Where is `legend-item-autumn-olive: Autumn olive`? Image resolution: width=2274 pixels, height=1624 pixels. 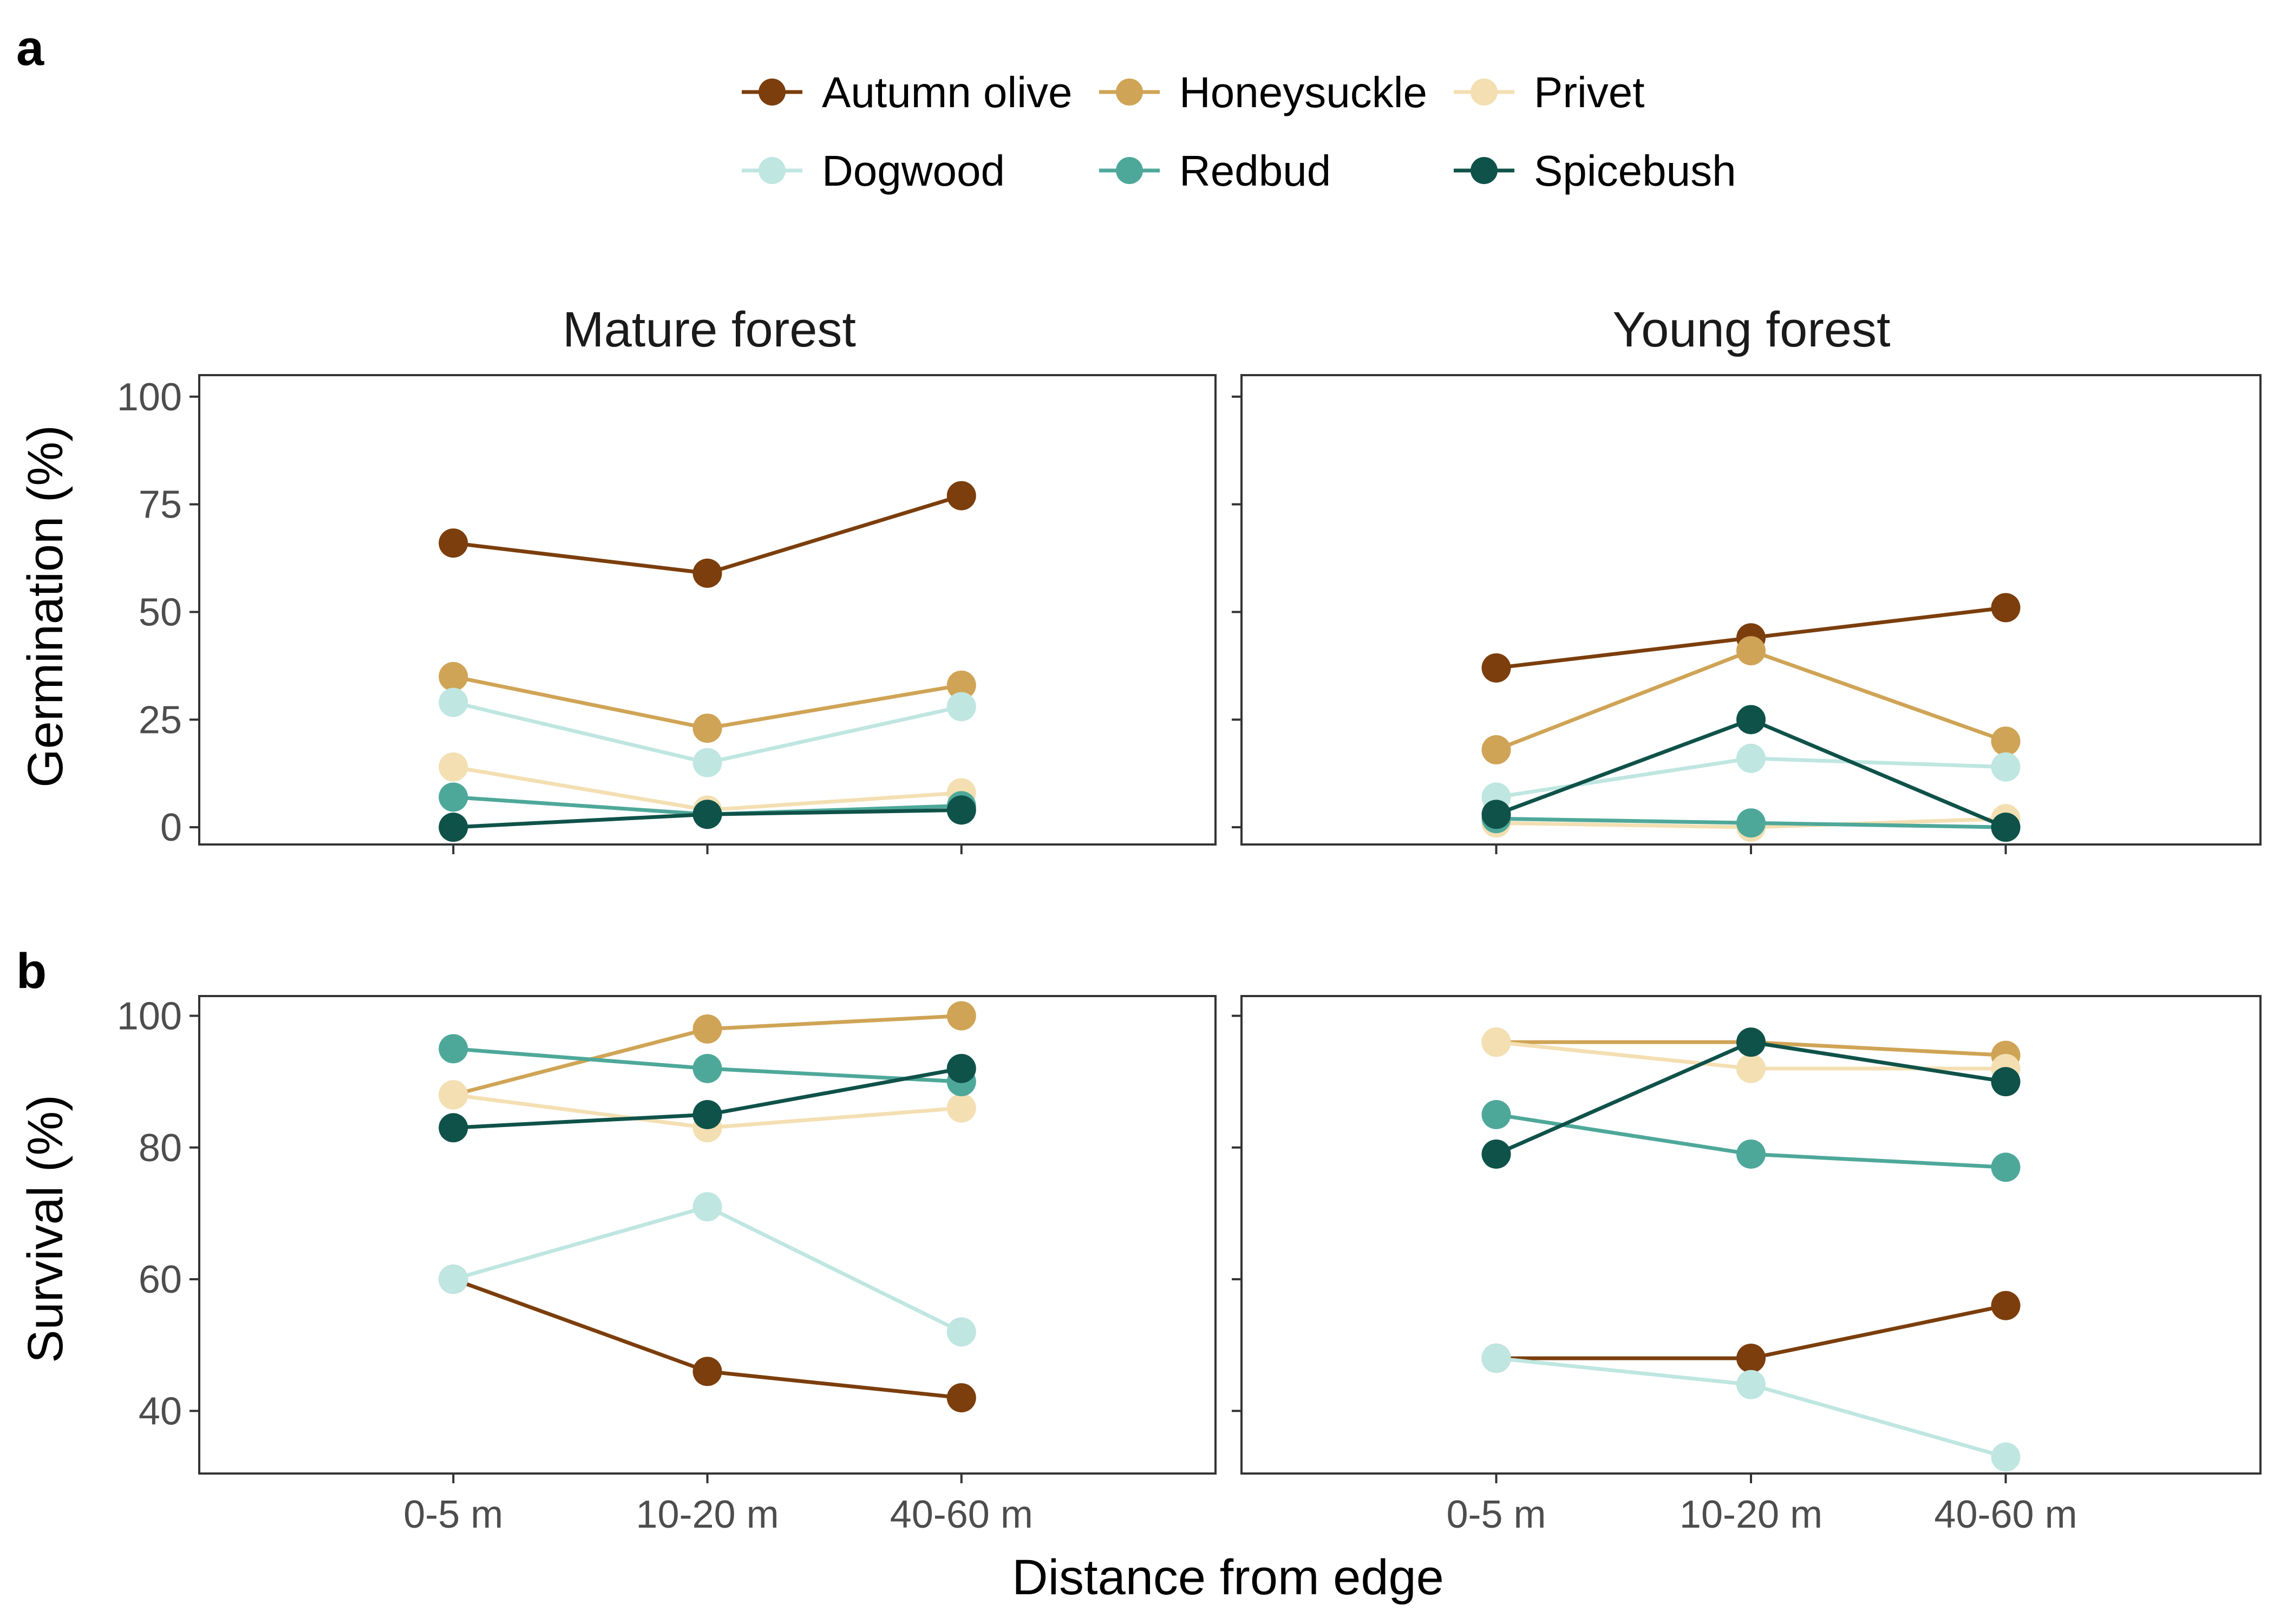
legend-item-autumn-olive: Autumn olive is located at coordinates (907, 92).